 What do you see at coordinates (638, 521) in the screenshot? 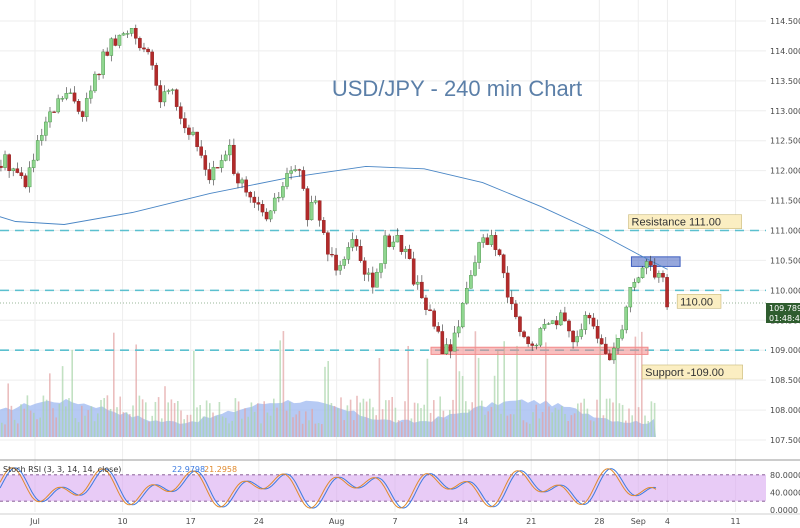
I see `time-tick-label: Sep` at bounding box center [638, 521].